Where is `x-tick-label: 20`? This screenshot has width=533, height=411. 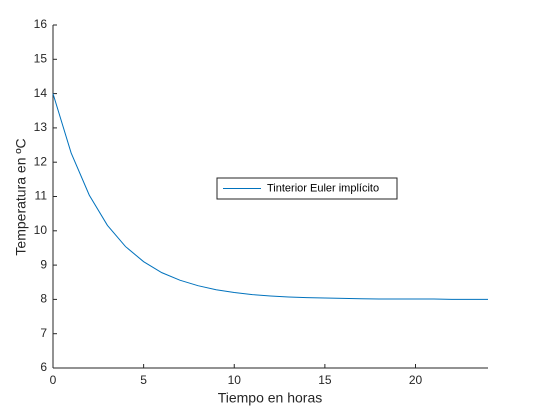
x-tick-label: 20 is located at coordinates (416, 380).